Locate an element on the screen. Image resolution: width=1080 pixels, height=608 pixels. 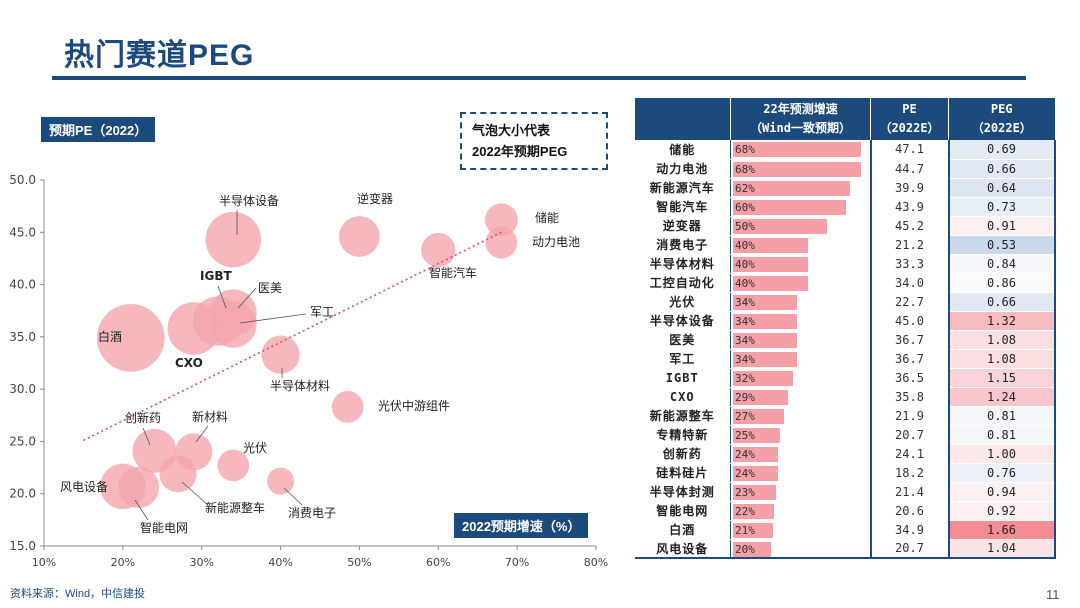
growth-value: 62% is located at coordinates (745, 188).